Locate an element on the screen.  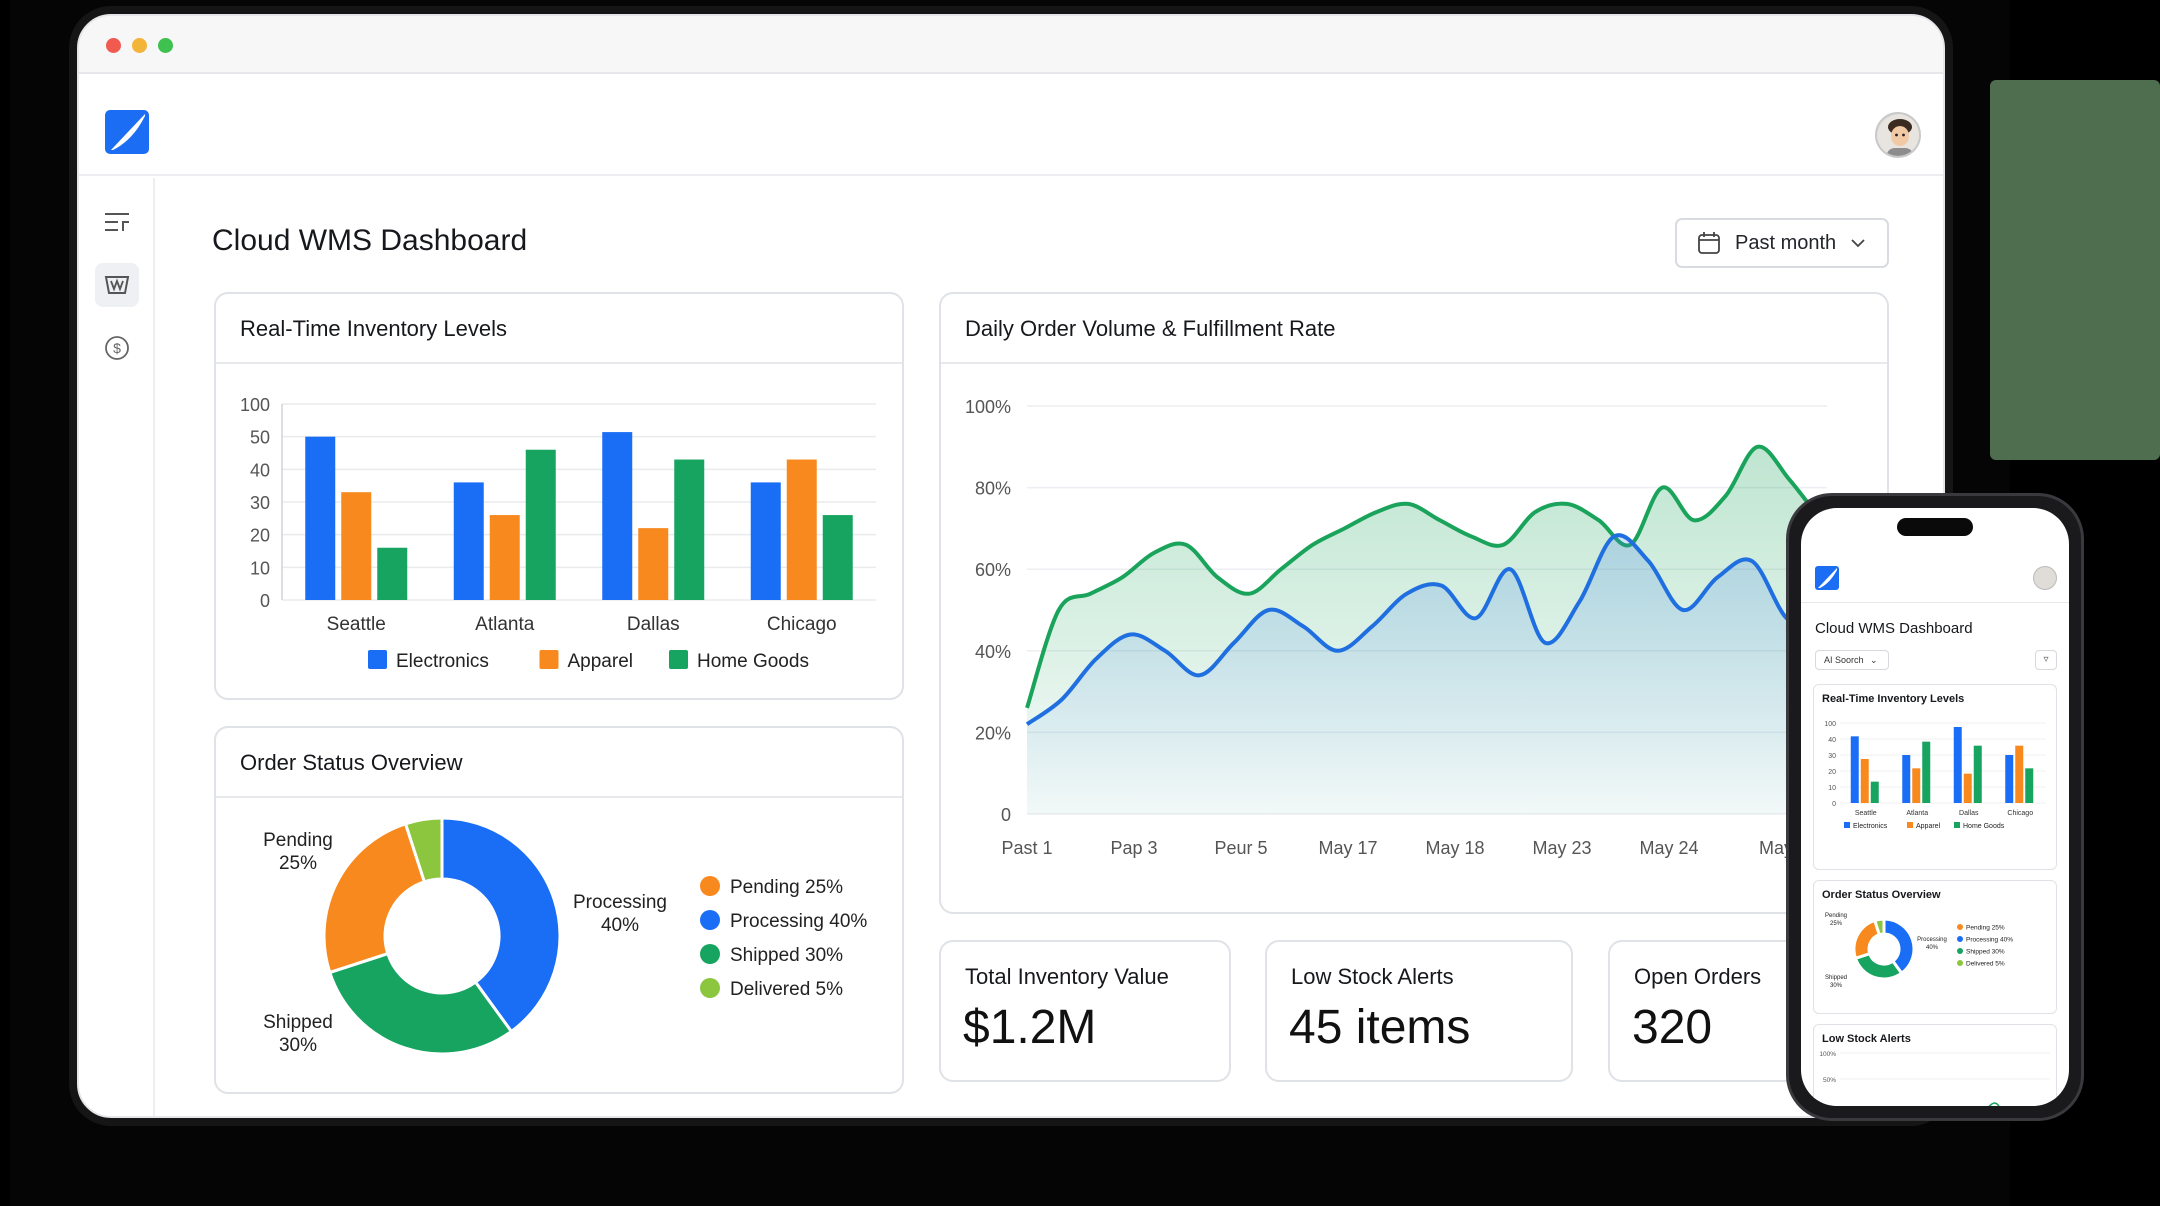
dollar-icon: $ is located at coordinates (117, 348).